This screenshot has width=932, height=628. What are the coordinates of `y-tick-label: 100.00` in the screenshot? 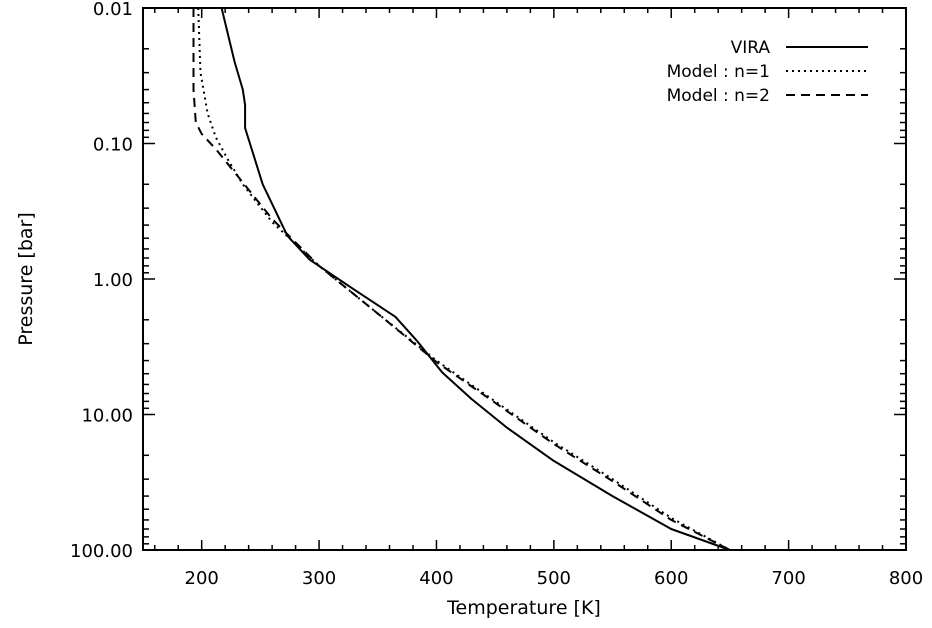 It's located at (101, 551).